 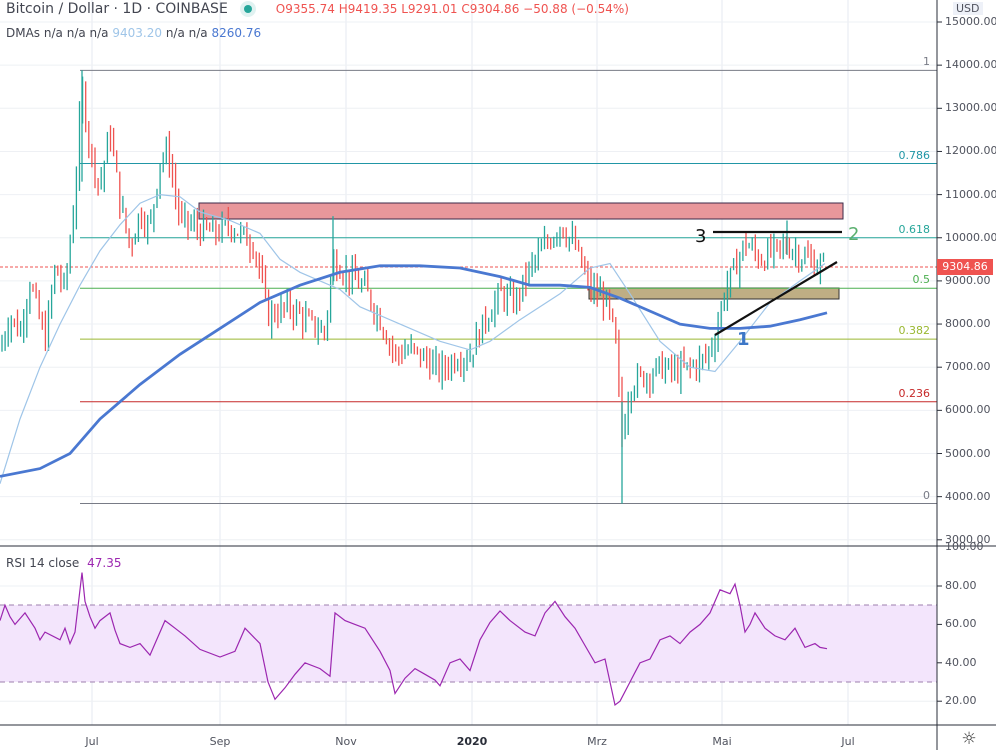 What do you see at coordinates (104, 563) in the screenshot?
I see `rsi-value: 47.35` at bounding box center [104, 563].